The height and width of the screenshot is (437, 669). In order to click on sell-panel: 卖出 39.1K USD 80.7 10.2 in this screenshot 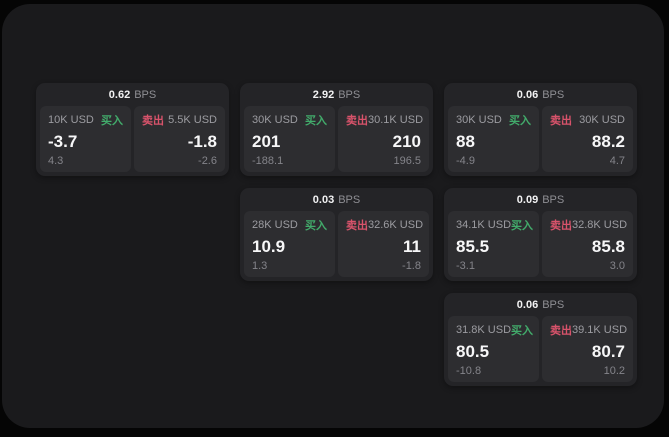, I will do `click(587, 349)`.